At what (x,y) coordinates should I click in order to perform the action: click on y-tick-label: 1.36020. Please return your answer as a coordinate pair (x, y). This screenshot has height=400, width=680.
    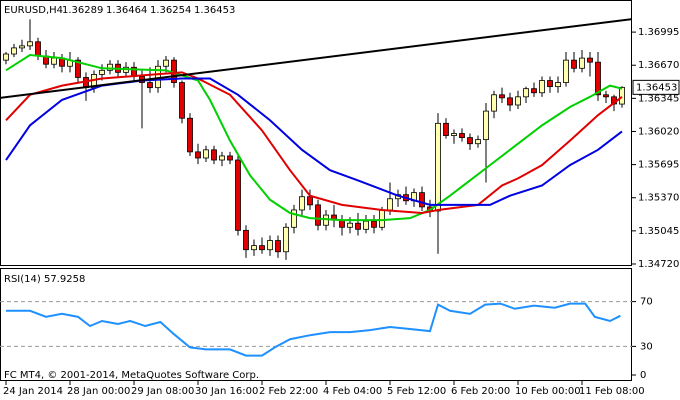
    Looking at the image, I should click on (658, 131).